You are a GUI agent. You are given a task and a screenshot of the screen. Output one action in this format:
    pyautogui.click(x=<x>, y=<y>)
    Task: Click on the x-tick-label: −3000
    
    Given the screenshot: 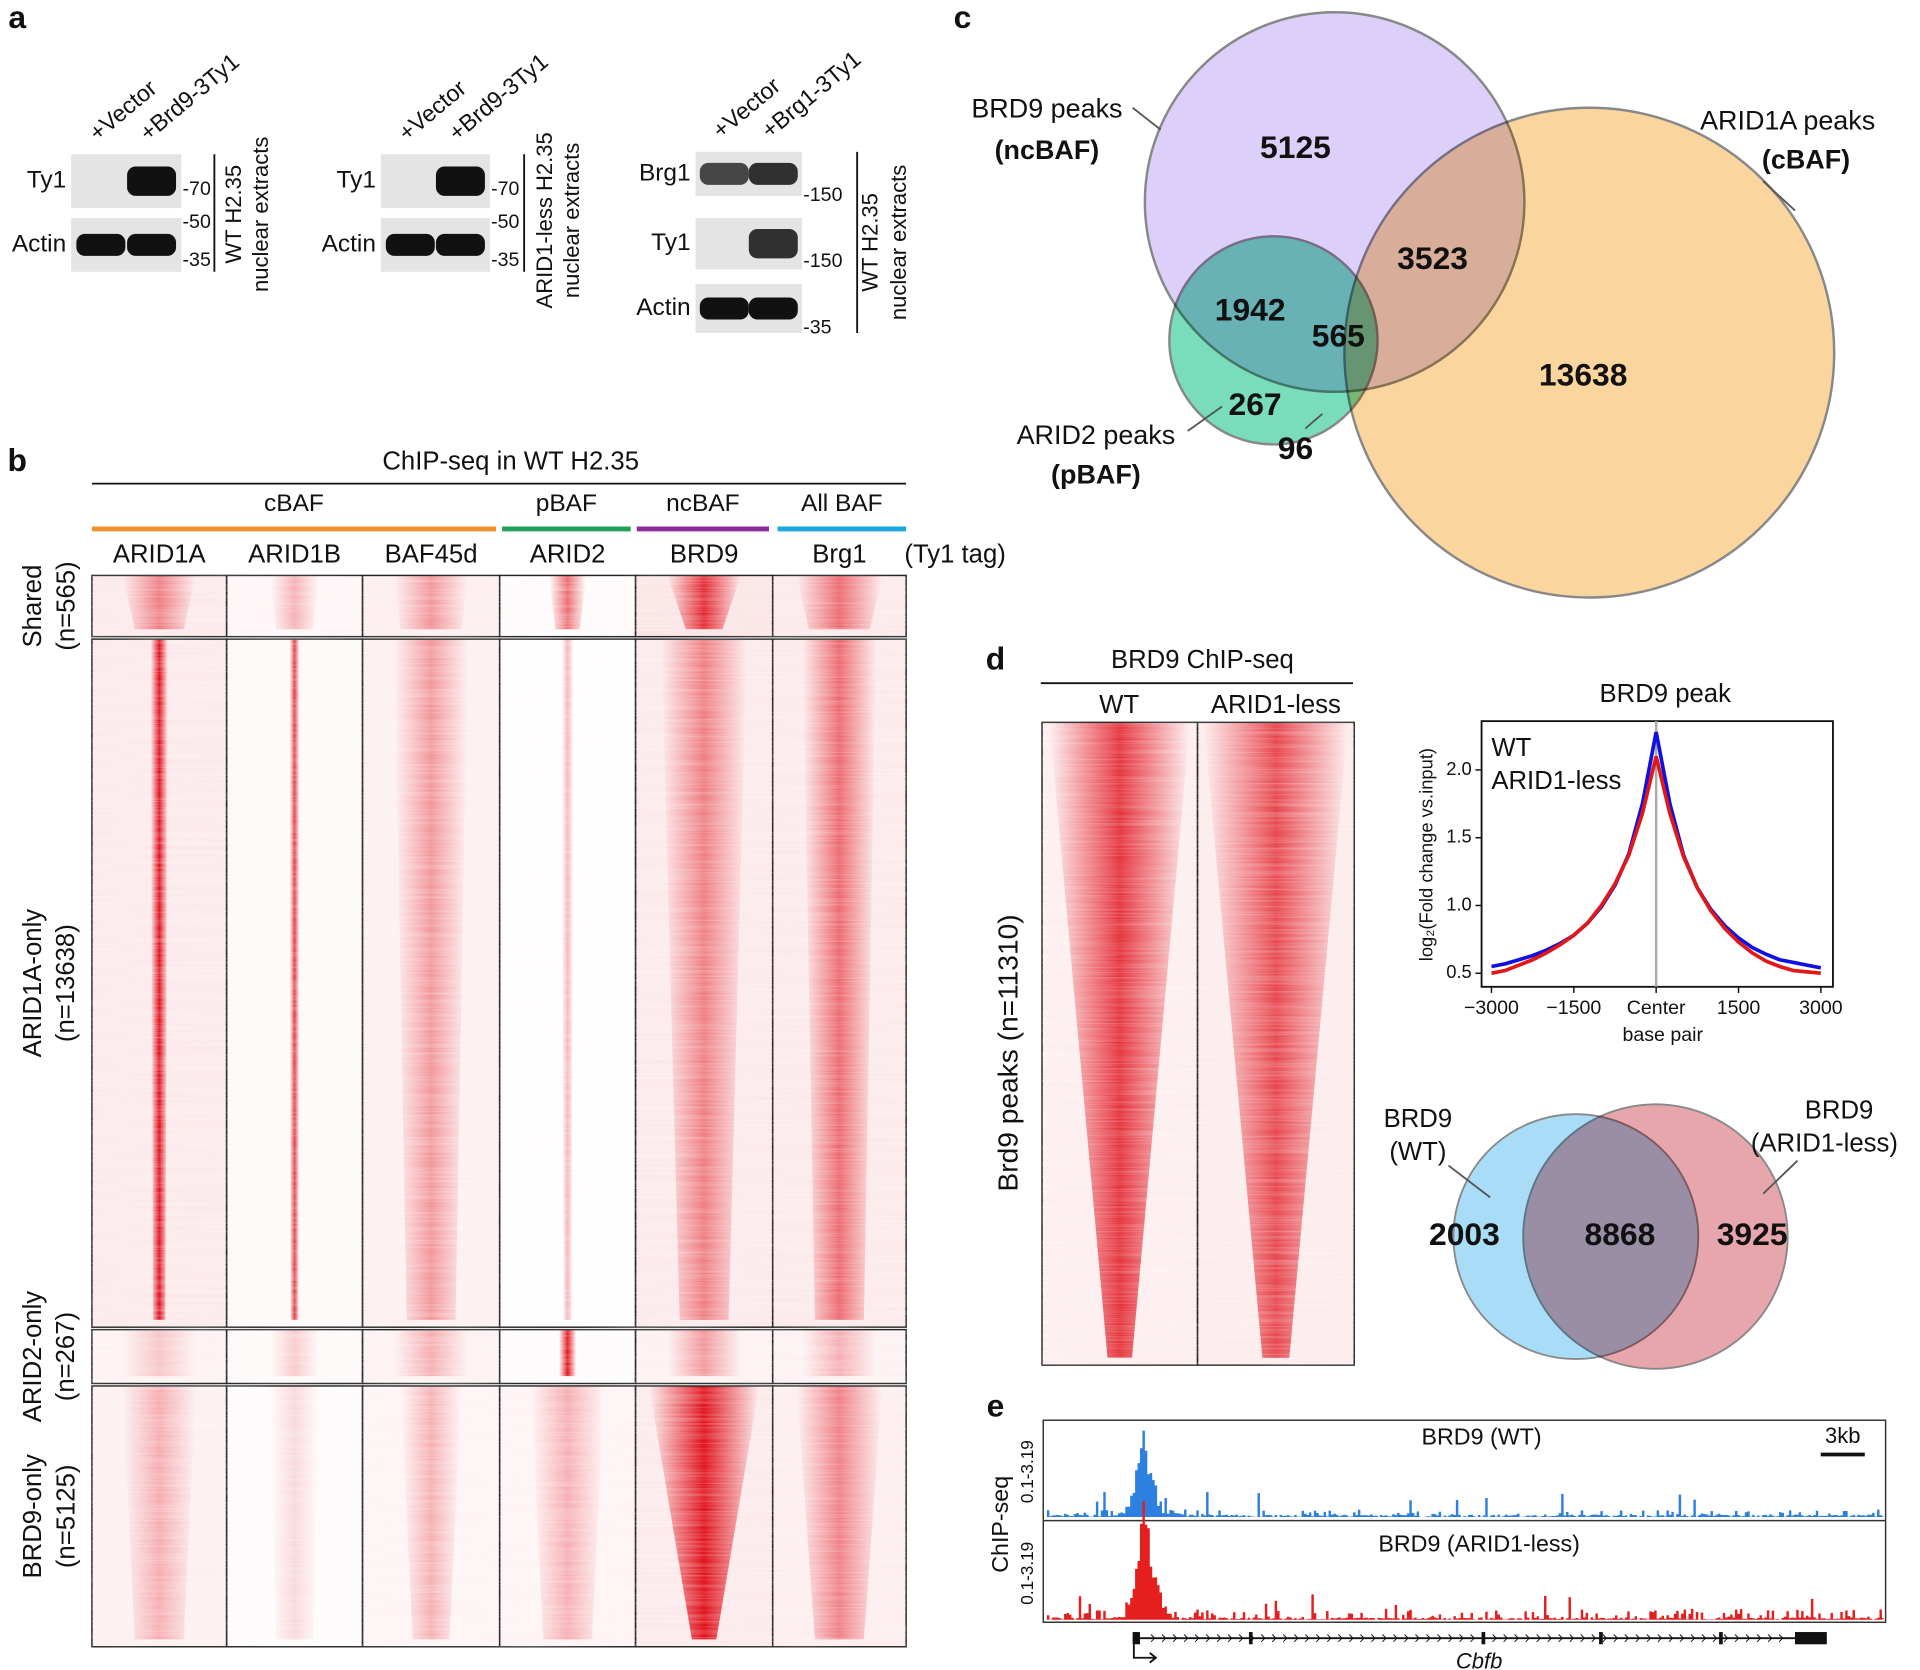 What is the action you would take?
    pyautogui.click(x=1491, y=1008)
    